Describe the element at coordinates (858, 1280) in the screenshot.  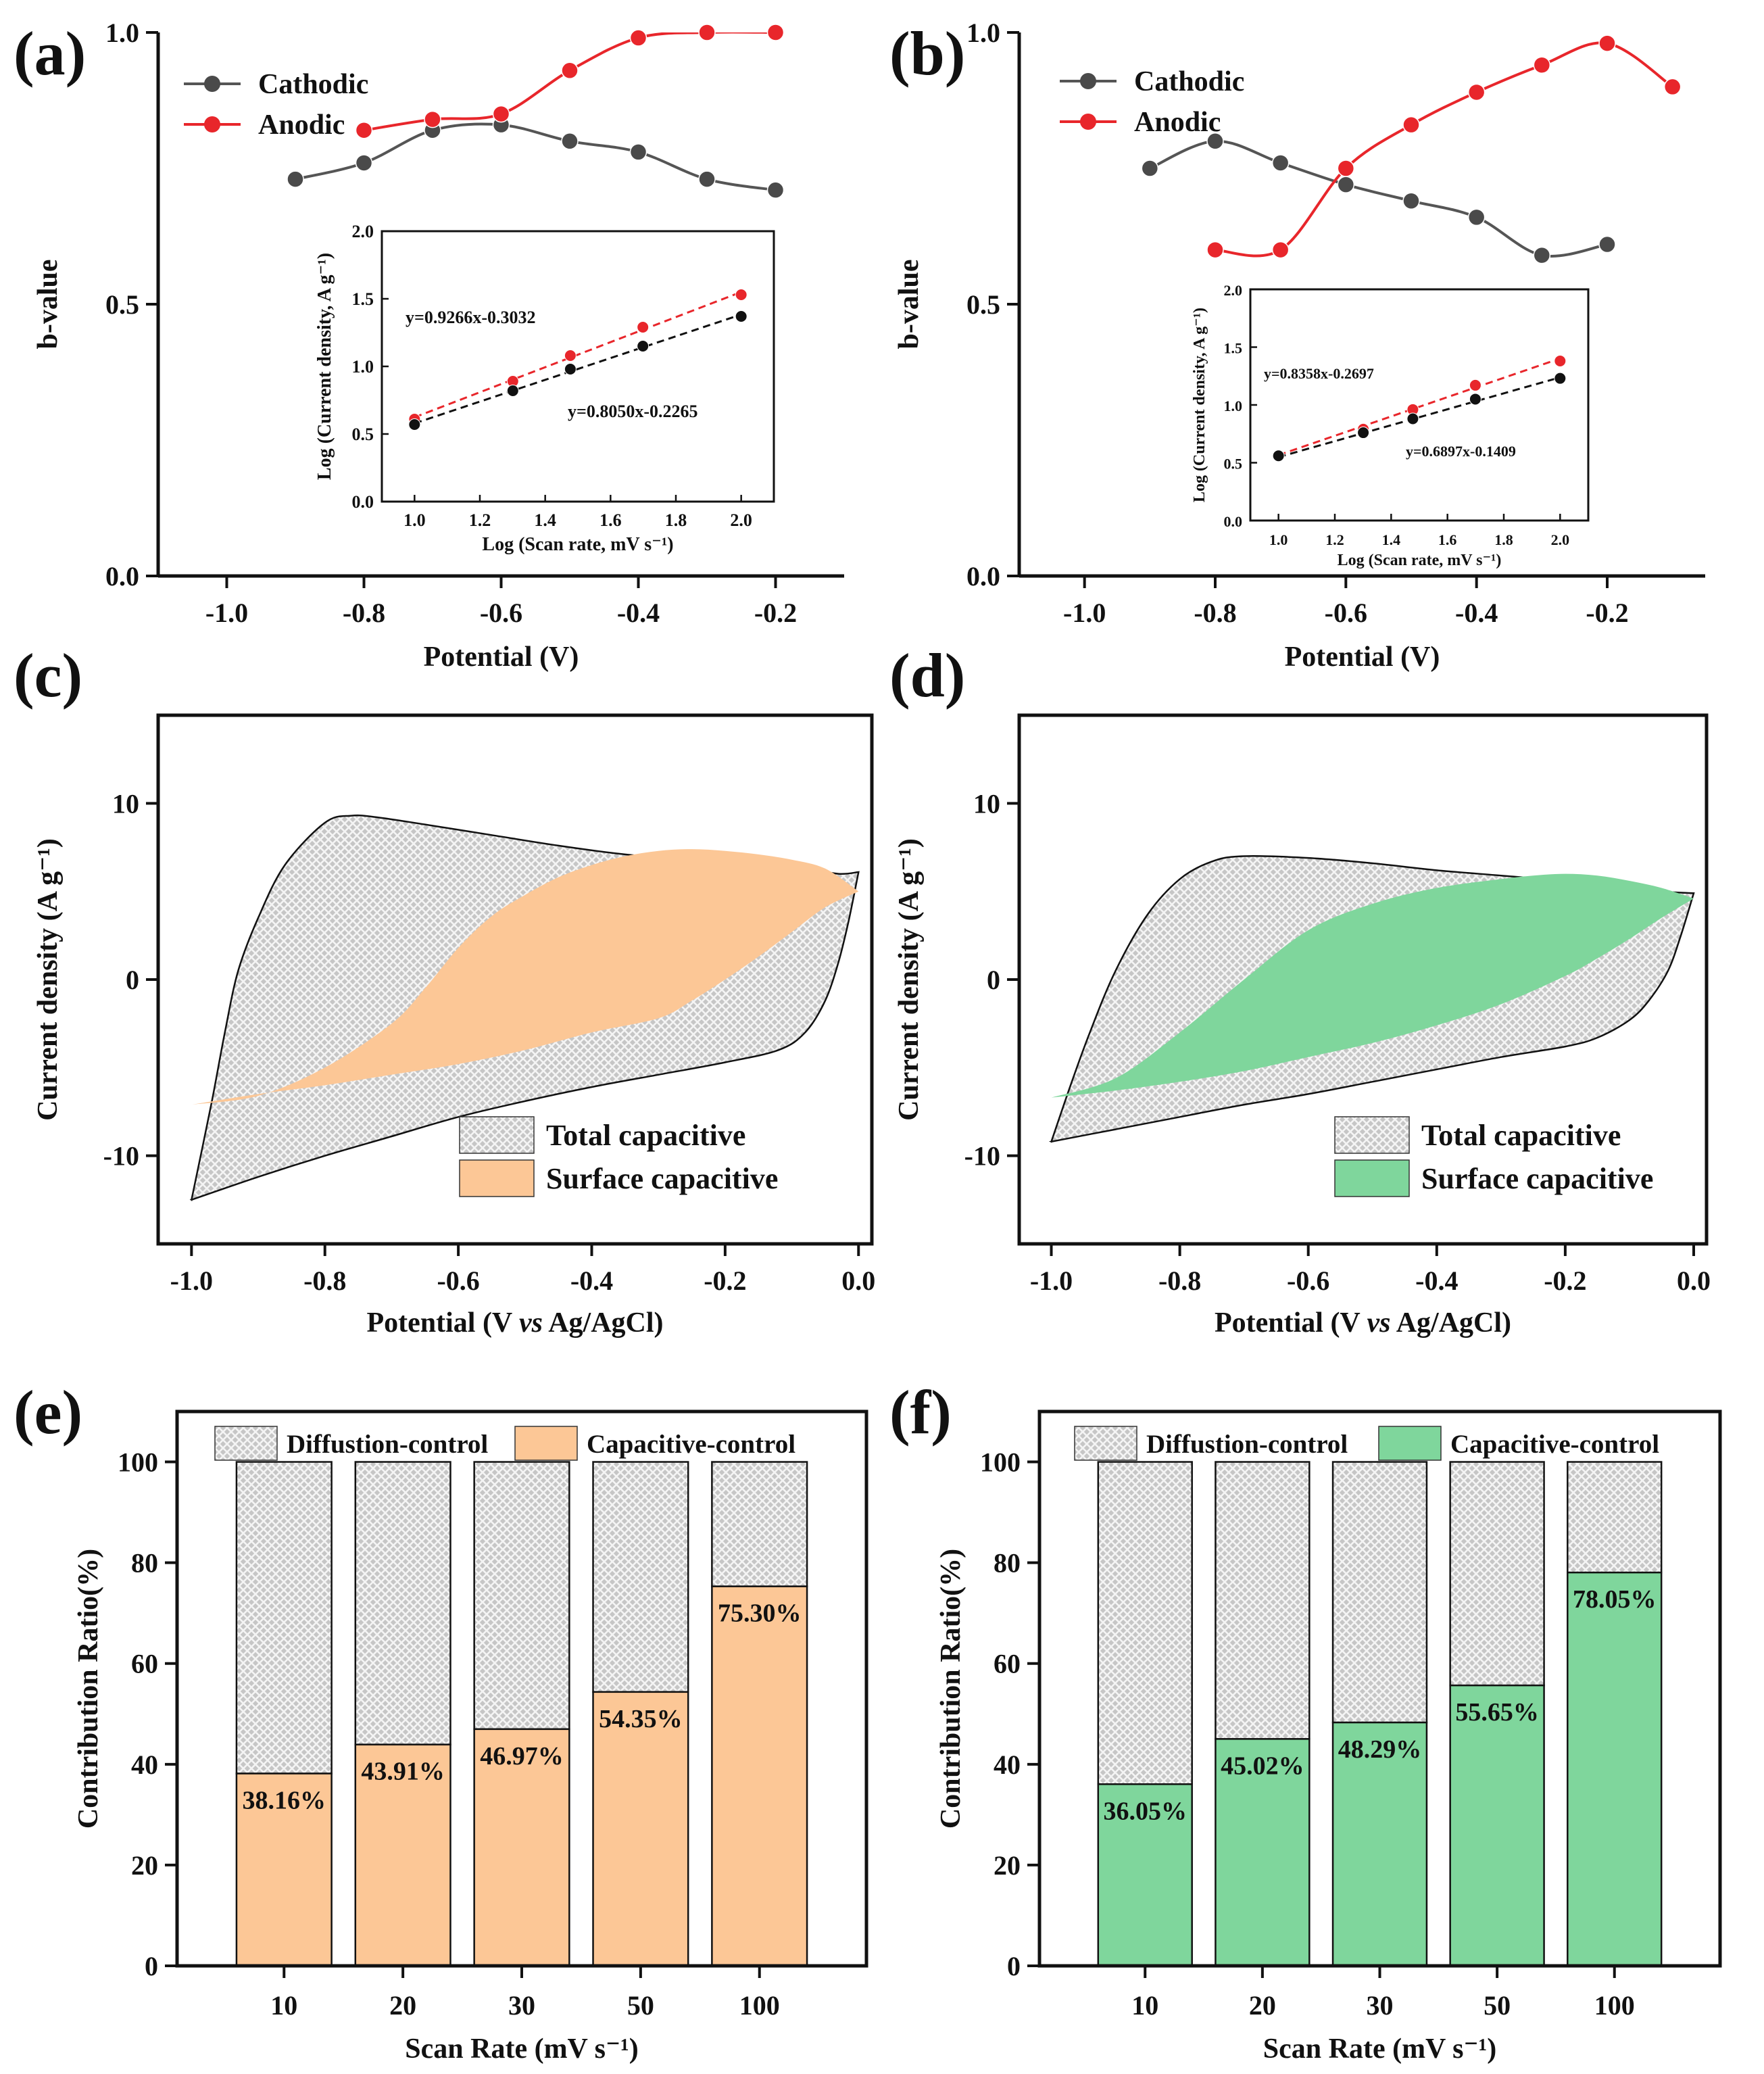
I see `x-tick-label: 0.0` at that location.